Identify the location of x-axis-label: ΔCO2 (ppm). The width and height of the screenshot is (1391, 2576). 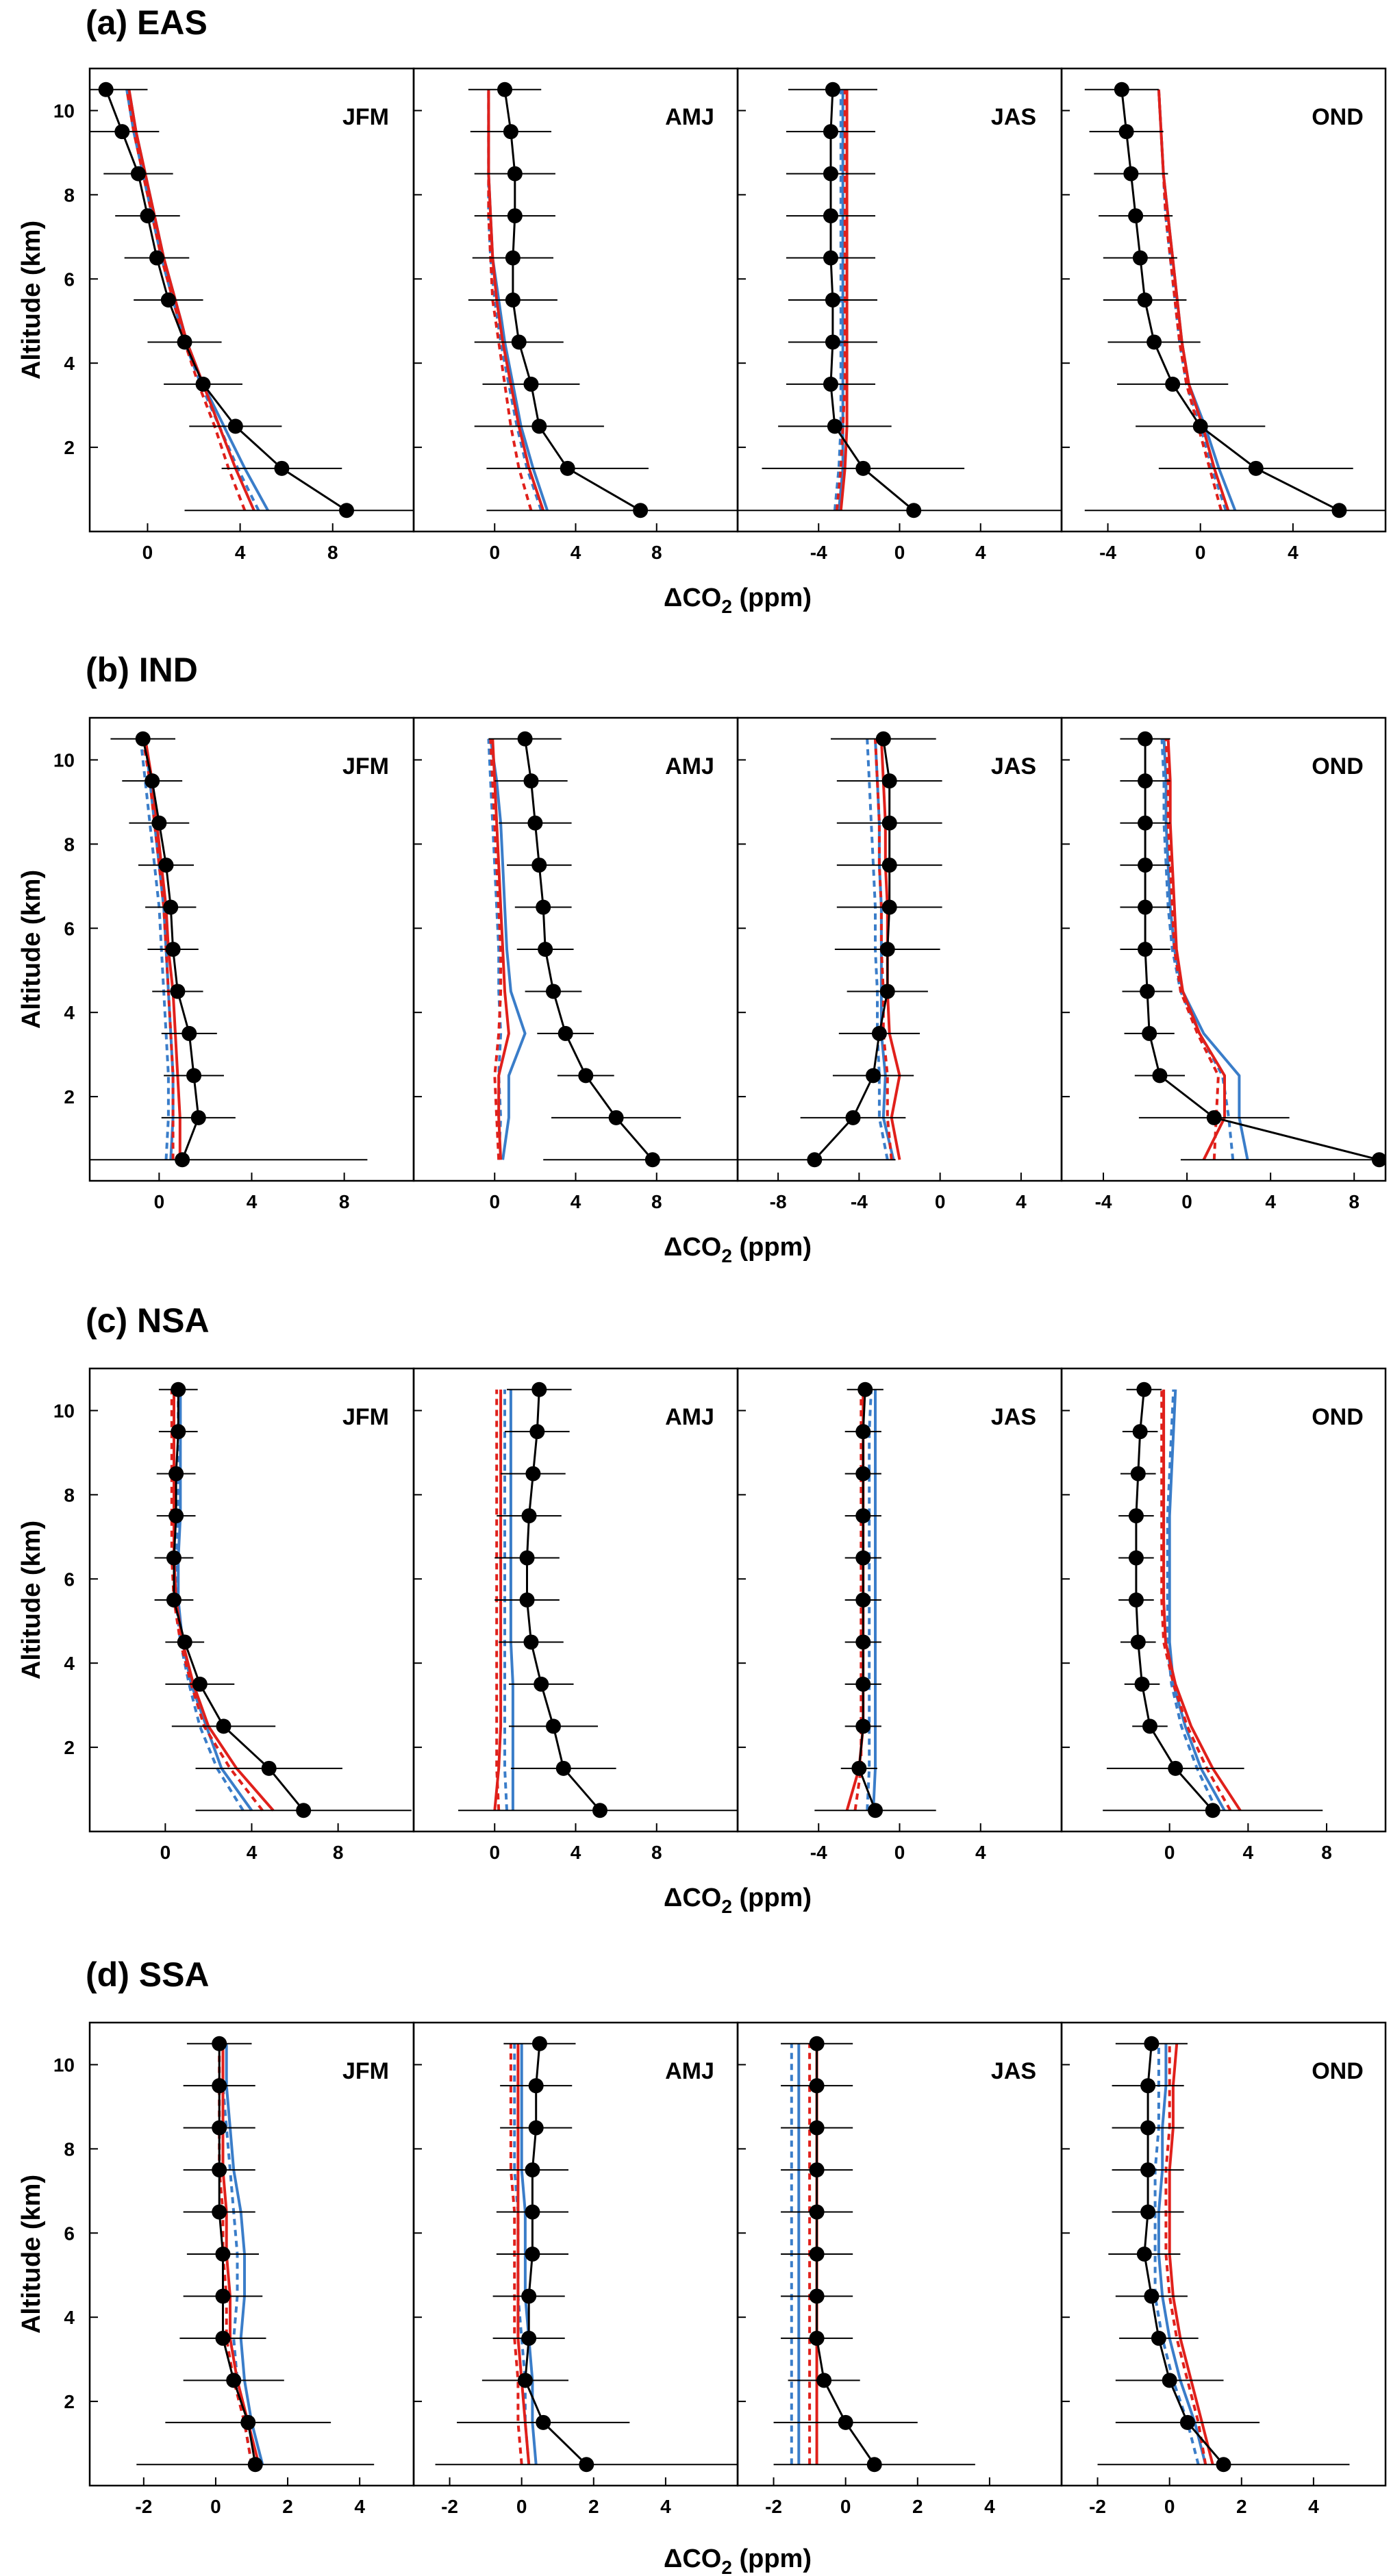
(738, 1249).